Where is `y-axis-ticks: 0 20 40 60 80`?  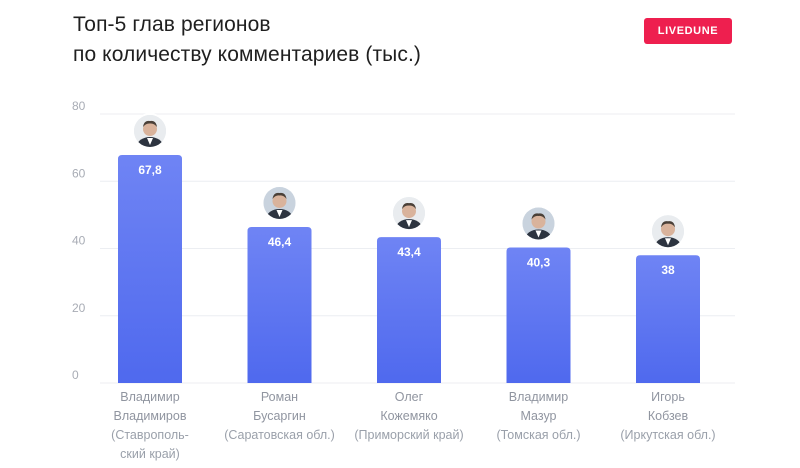 y-axis-ticks: 0 20 40 60 80 is located at coordinates (79, 240).